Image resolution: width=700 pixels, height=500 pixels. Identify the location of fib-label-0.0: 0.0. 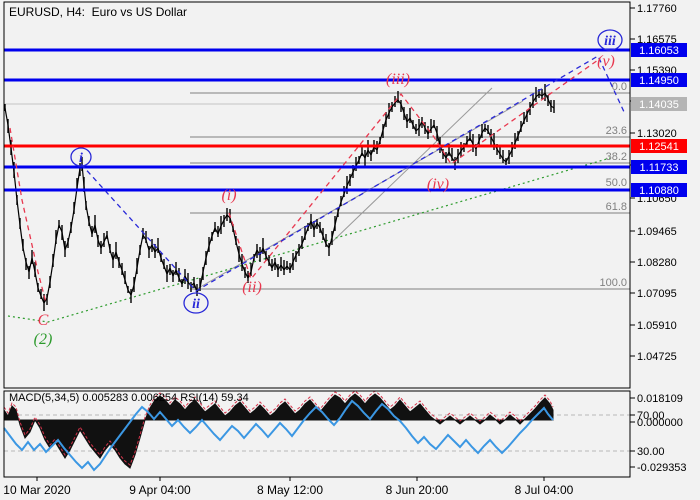
(619, 87).